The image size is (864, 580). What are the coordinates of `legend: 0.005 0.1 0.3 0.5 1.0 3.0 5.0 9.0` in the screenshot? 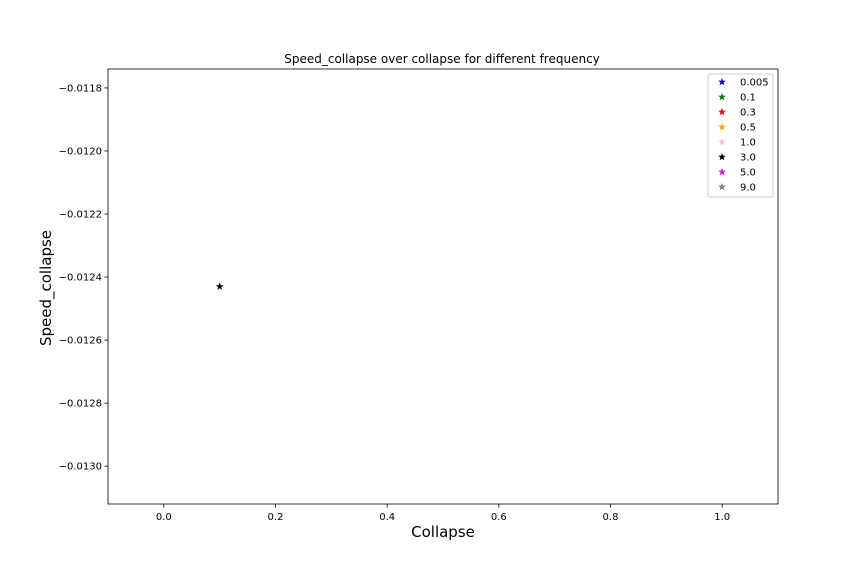 It's located at (740, 135).